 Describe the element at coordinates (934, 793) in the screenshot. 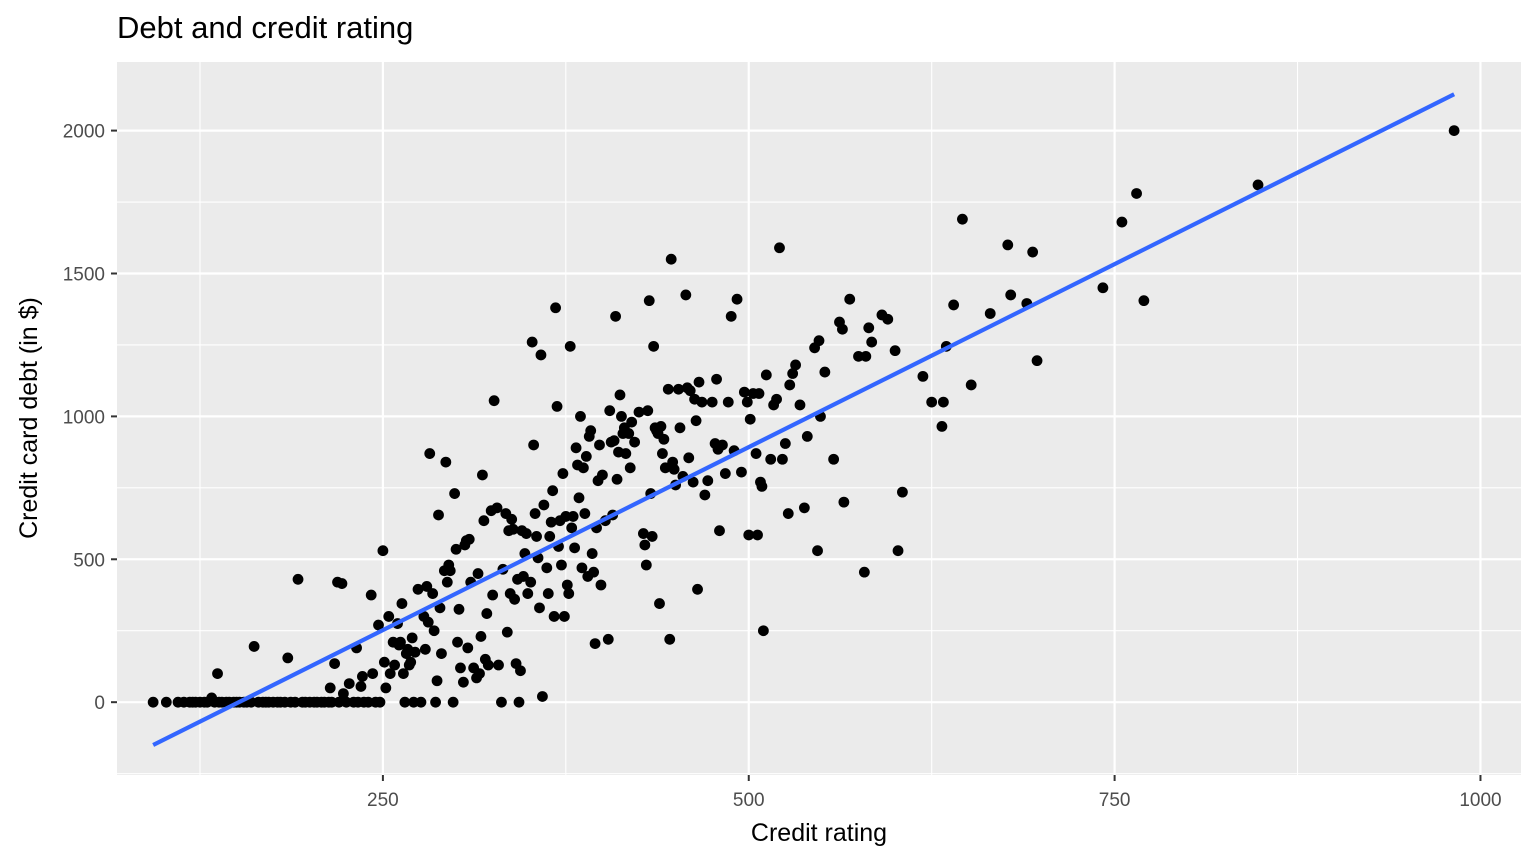

I see `x-axis: 250 500 750 1000` at that location.